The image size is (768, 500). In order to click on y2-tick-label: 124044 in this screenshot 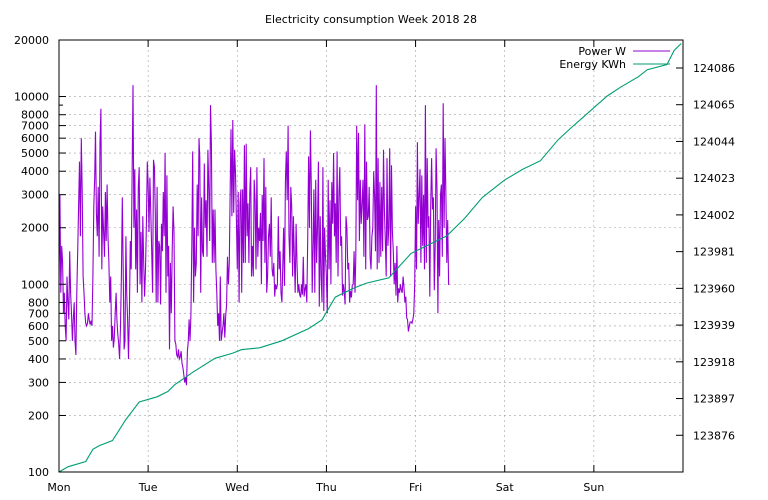, I will do `click(714, 141)`.